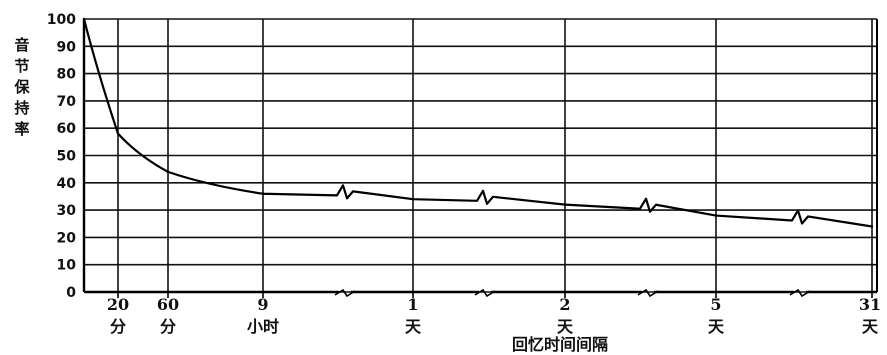 Image resolution: width=887 pixels, height=355 pixels. What do you see at coordinates (262, 304) in the screenshot?
I see `x-tick-label-3-value: 9` at bounding box center [262, 304].